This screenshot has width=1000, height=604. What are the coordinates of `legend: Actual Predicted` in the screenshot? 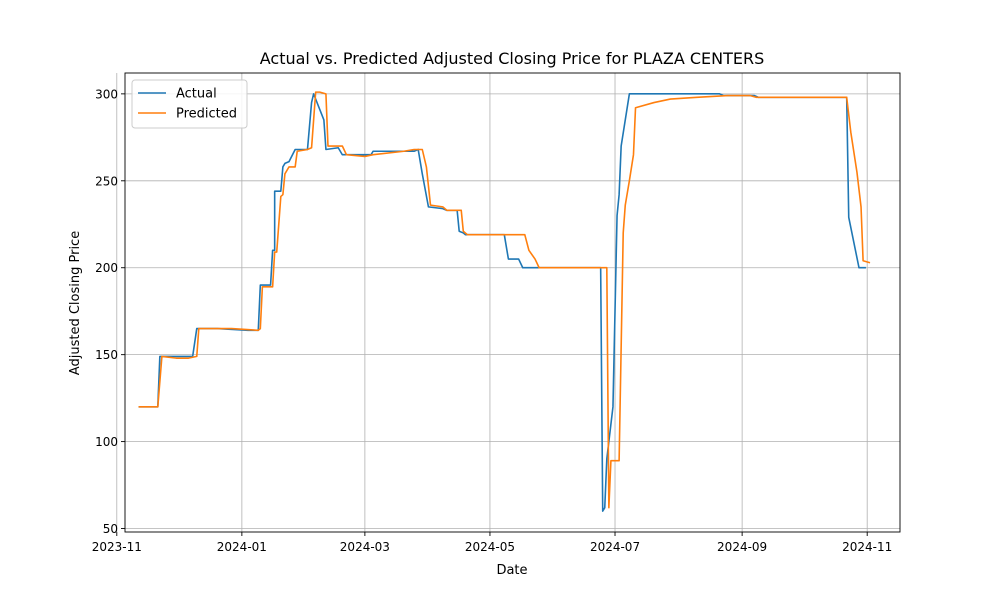 It's located at (189, 104).